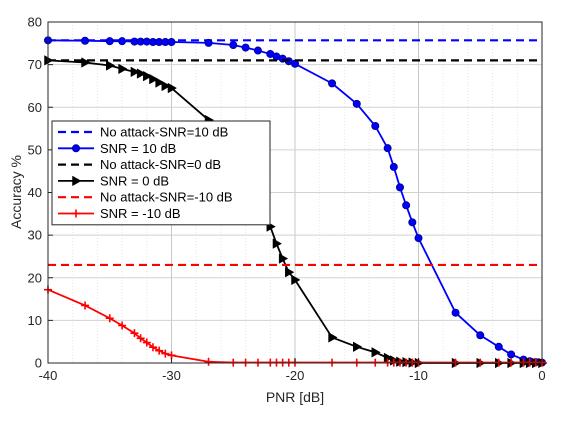  Describe the element at coordinates (35, 192) in the screenshot. I see `y-tick-label: 40` at that location.